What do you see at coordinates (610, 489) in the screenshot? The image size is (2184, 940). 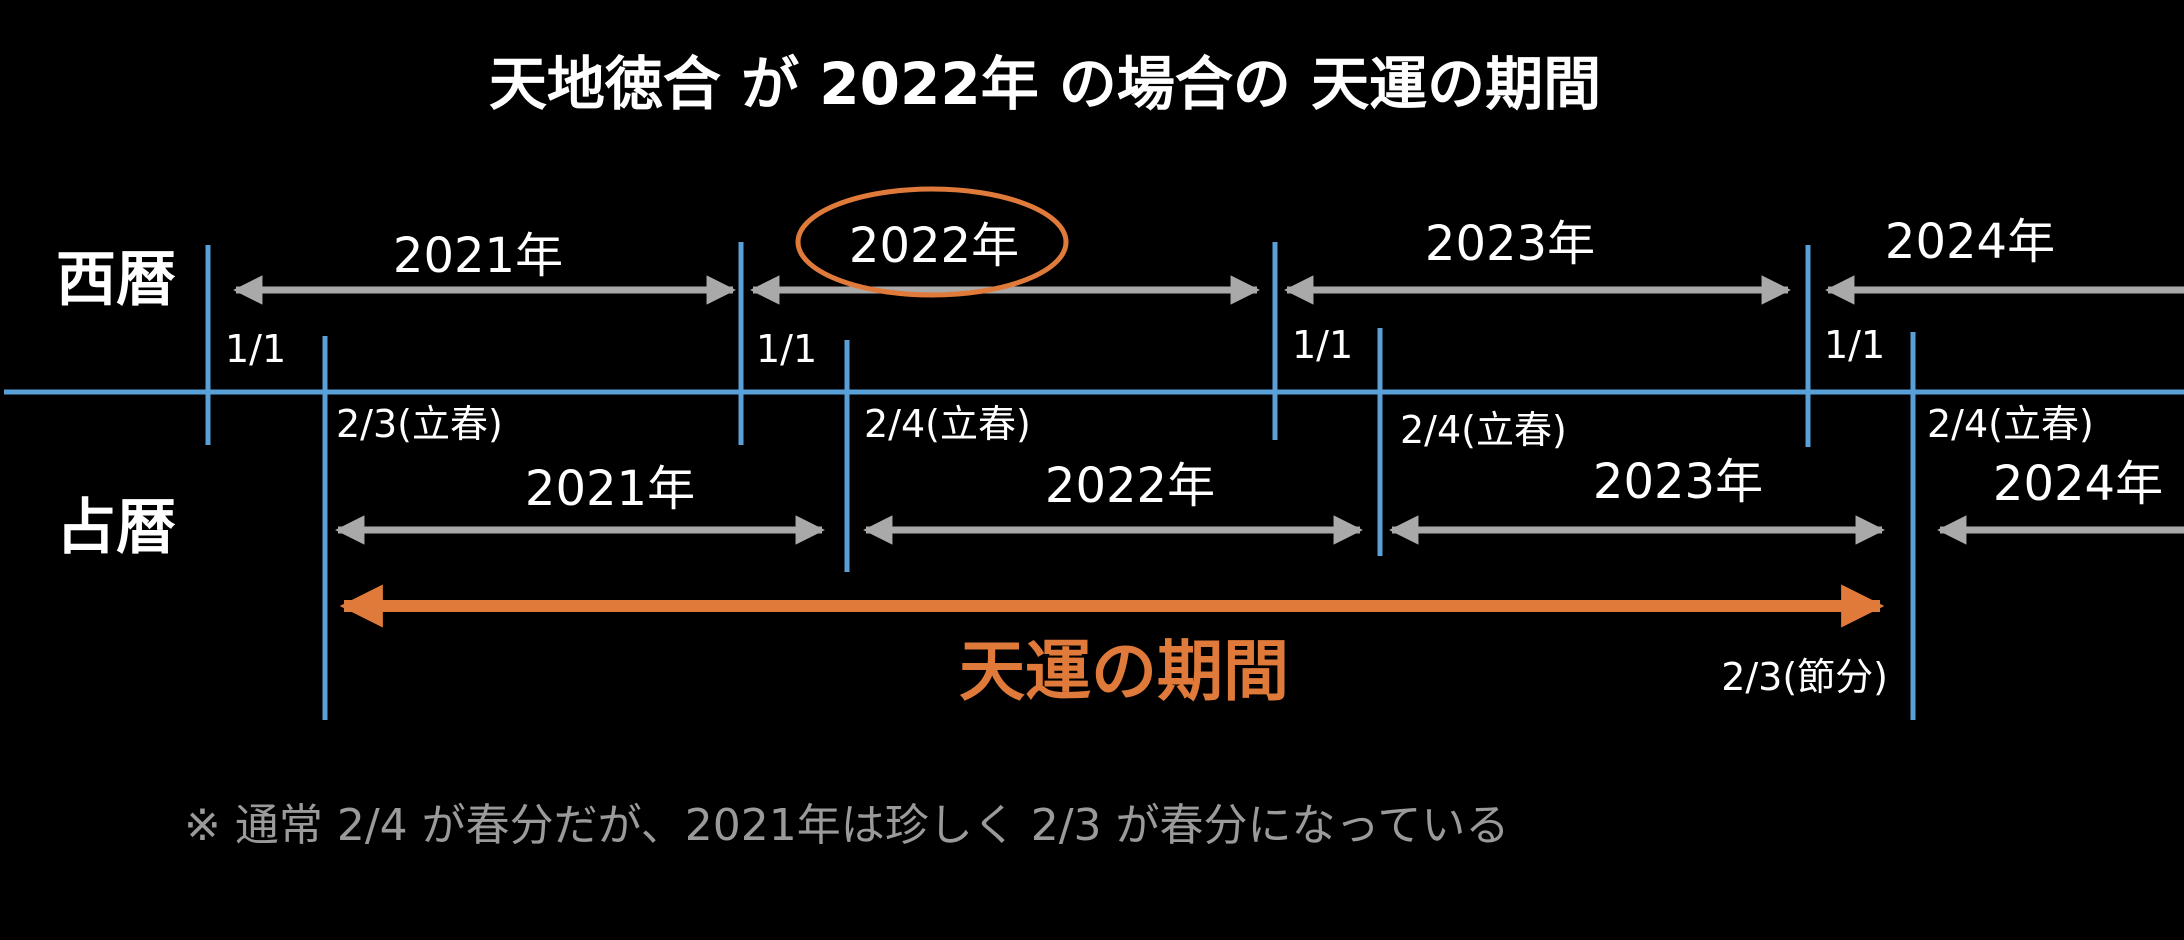 I see `fortune-year-label-2021: 2021年` at bounding box center [610, 489].